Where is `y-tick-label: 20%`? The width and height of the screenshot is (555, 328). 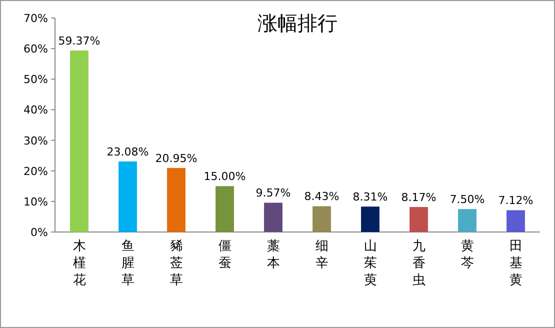
y-tick-label: 20% is located at coordinates (36, 171).